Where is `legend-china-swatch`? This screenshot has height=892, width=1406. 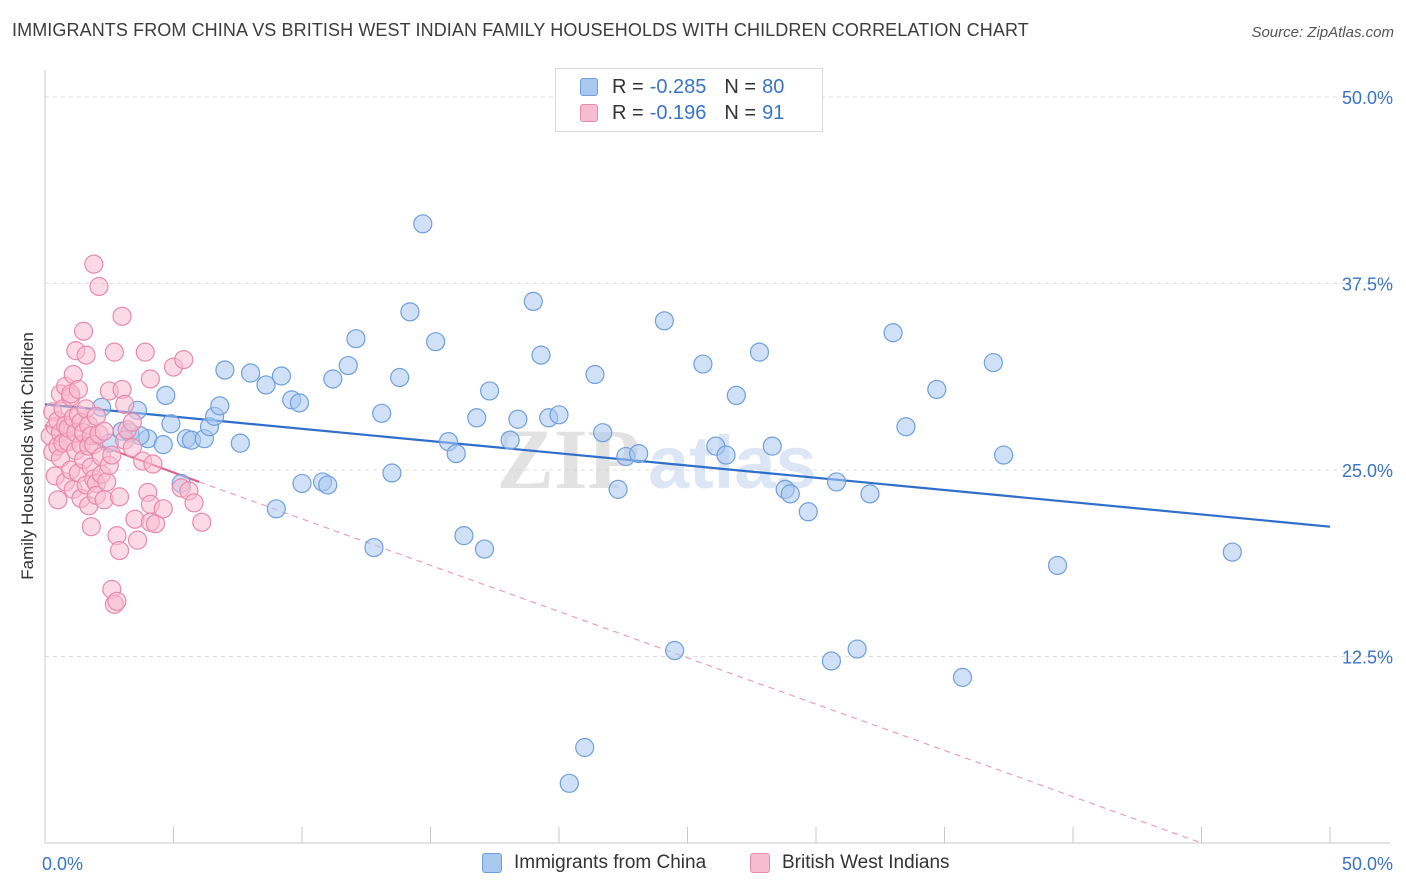
legend-china-swatch is located at coordinates (492, 863).